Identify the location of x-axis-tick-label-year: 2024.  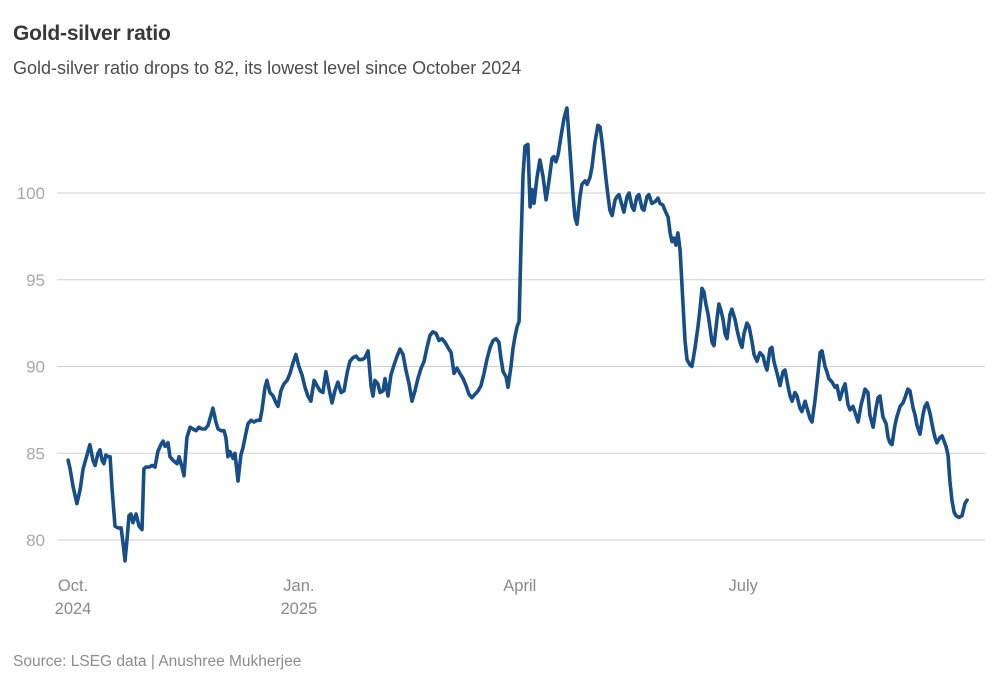
(73, 609).